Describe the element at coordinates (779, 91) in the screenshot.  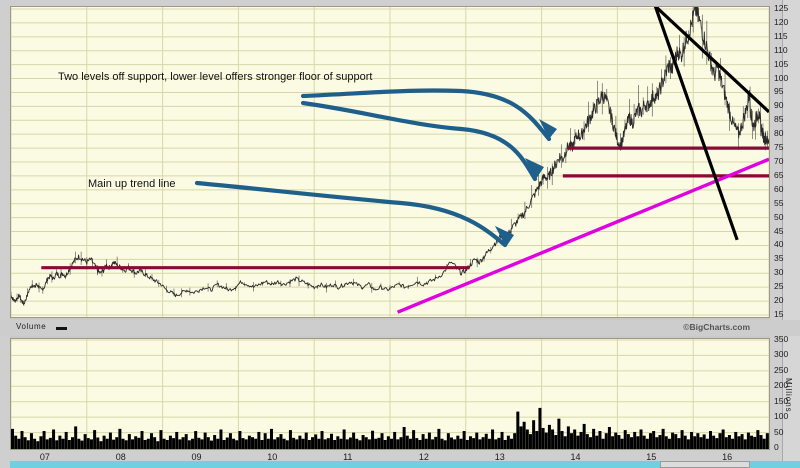
I see `price-y-tick-label: 95` at that location.